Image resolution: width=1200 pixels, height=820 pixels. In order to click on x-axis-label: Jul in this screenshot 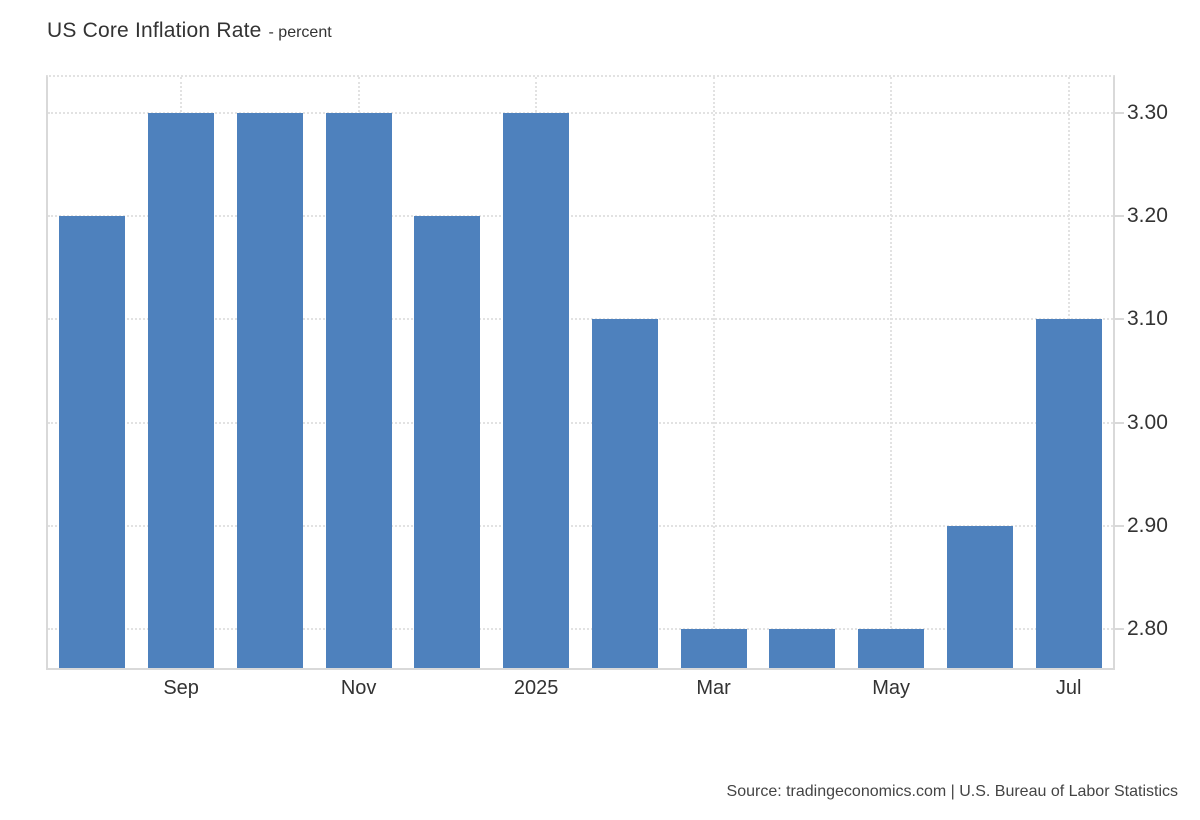, I will do `click(1068, 688)`.